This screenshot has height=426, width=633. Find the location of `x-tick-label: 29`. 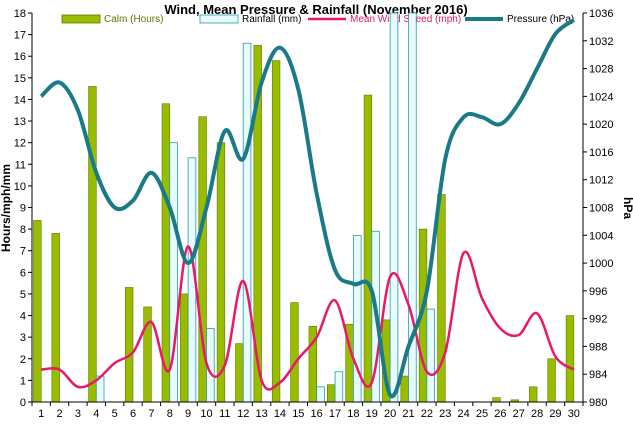

x-tick-label: 29 is located at coordinates (555, 414).